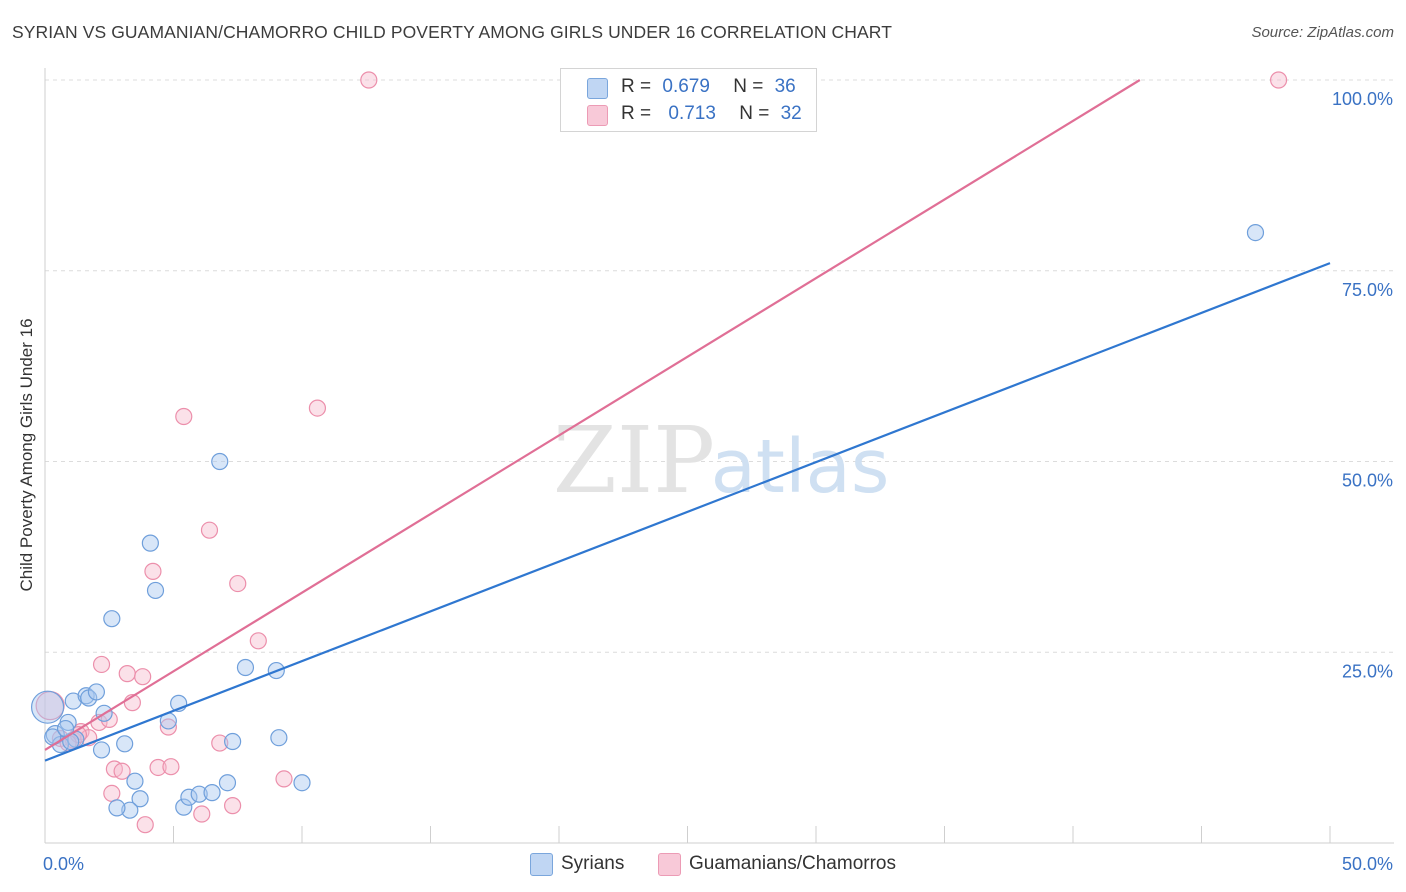  I want to click on y-tick-label: 25.0%, so click(1367, 671).